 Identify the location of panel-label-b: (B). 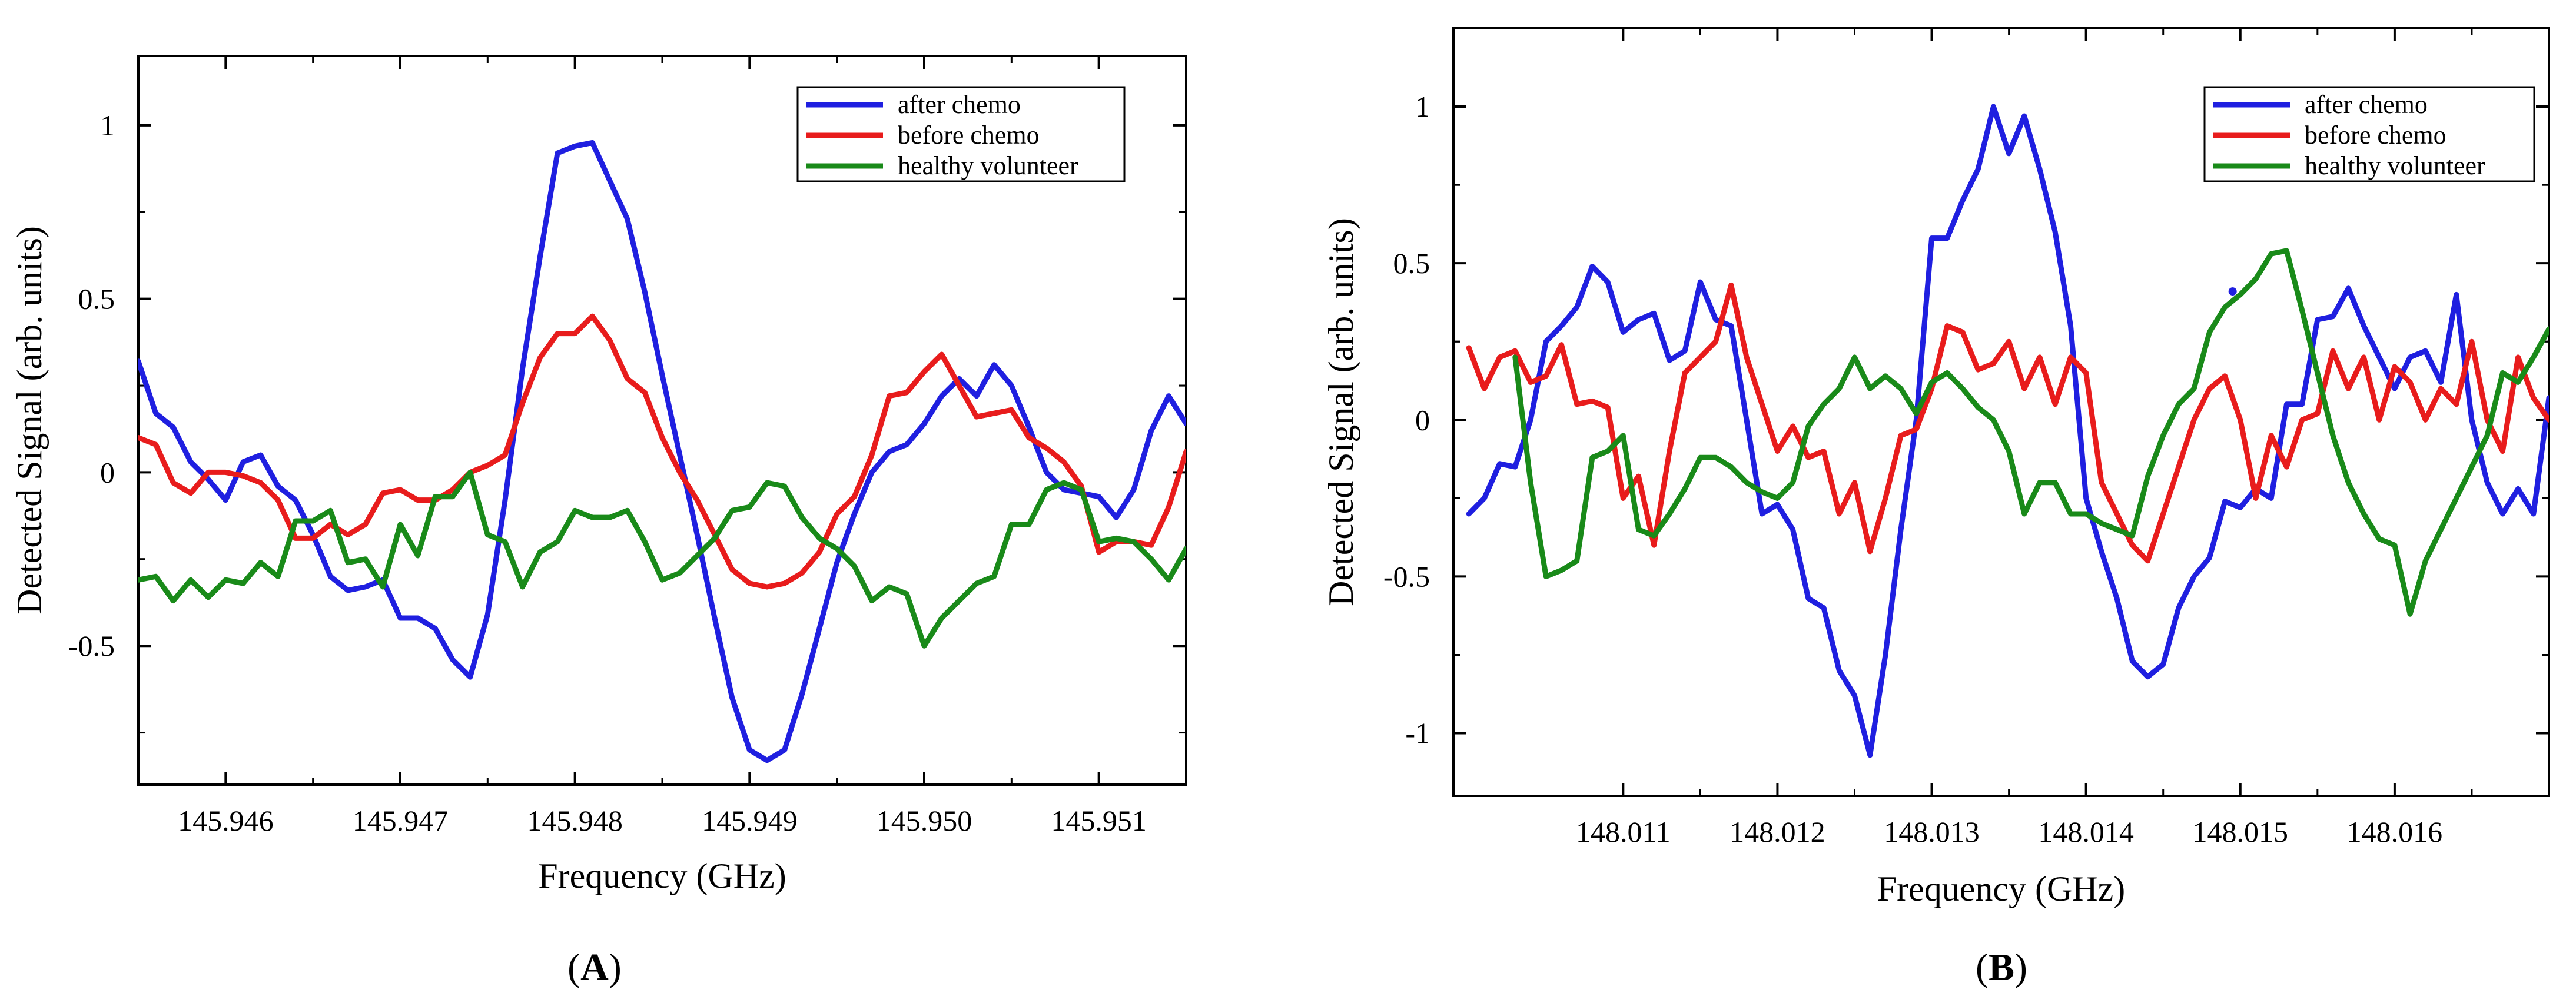
(2001, 968).